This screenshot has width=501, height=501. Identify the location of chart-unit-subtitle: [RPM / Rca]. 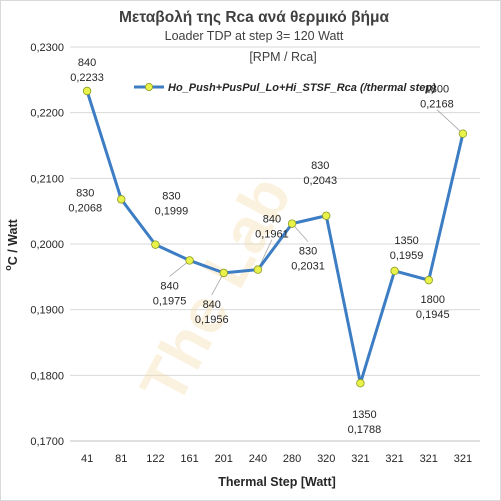
(282, 57).